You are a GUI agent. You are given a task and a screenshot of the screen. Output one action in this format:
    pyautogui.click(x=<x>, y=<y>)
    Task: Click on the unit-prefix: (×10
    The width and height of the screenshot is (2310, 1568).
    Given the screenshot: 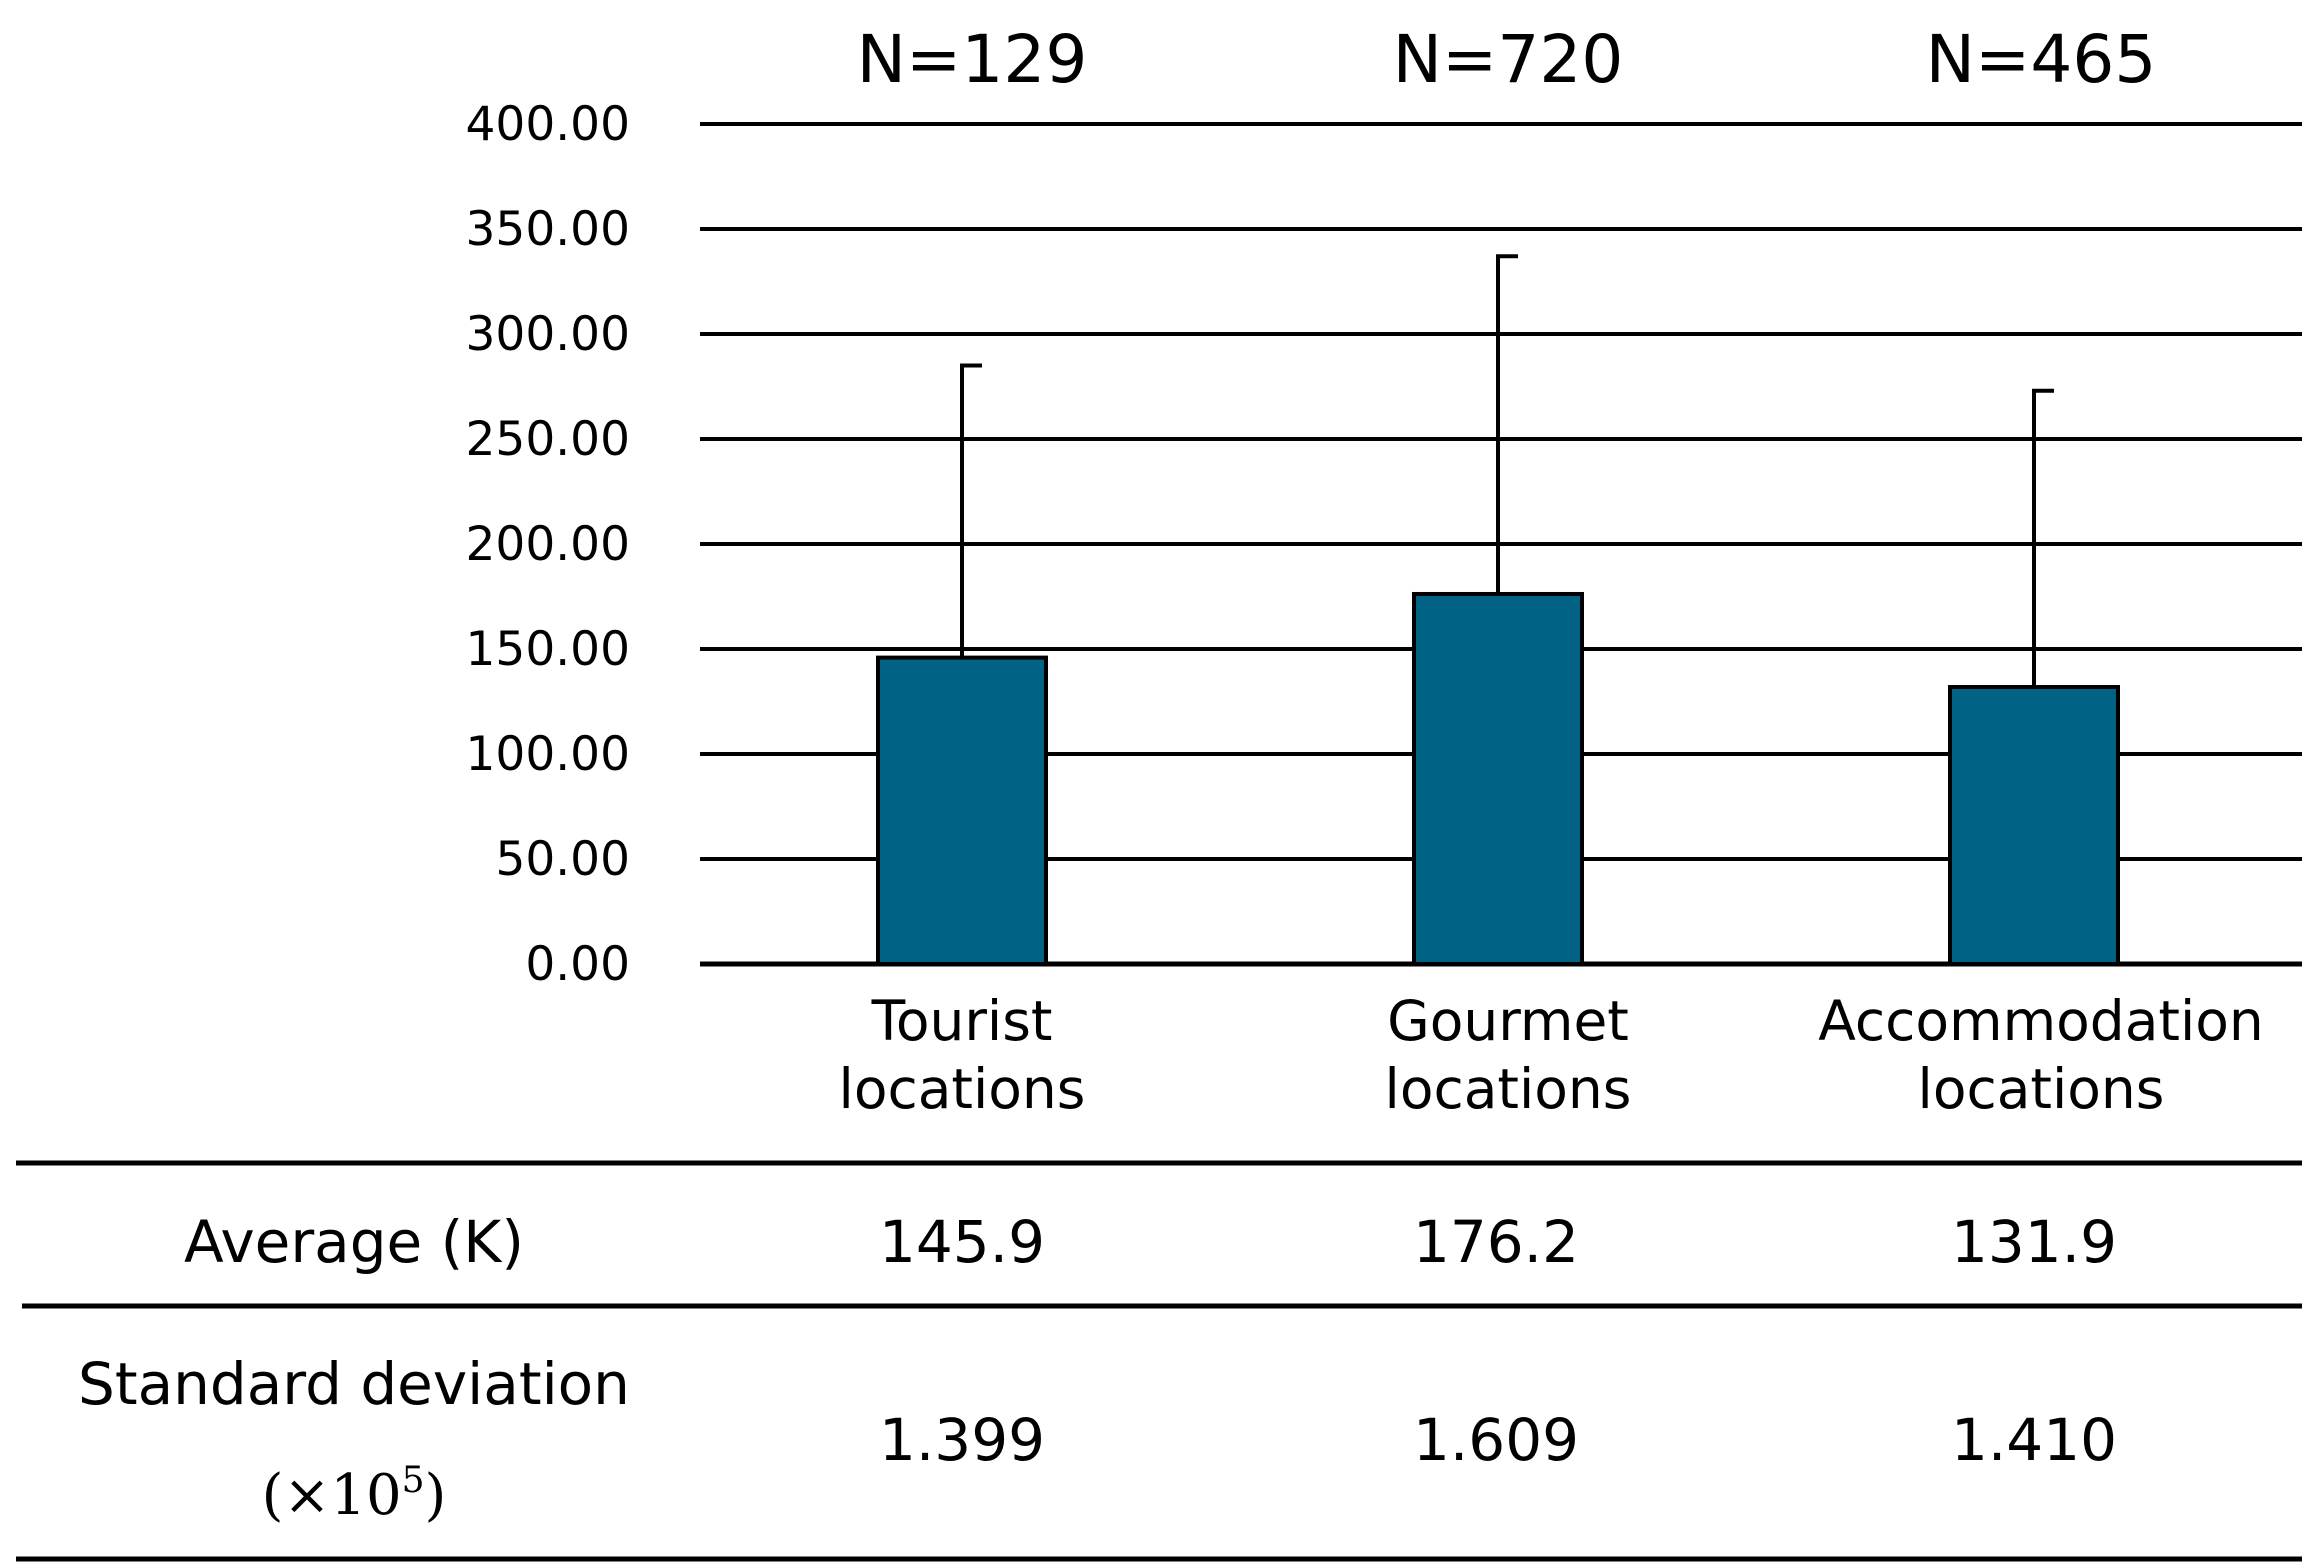 What is the action you would take?
    pyautogui.click(x=332, y=1495)
    